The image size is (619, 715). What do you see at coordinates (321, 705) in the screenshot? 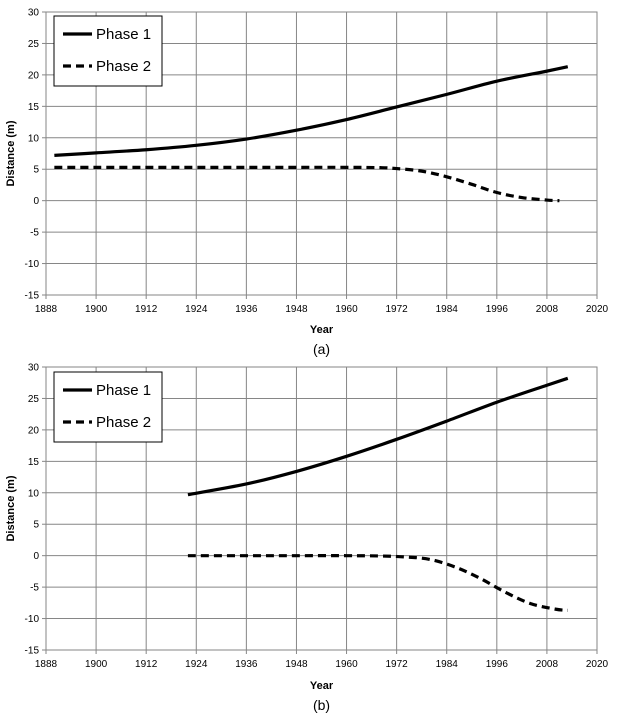
I see `panel-caption: (b)` at bounding box center [321, 705].